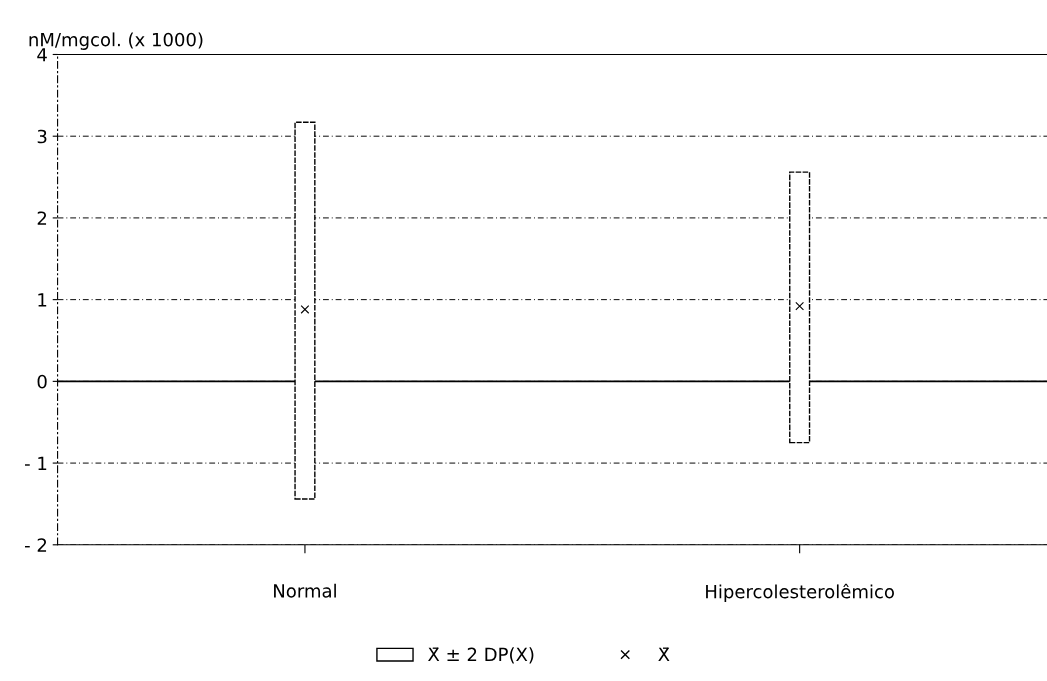  What do you see at coordinates (481, 655) in the screenshot?
I see `legend-label: X̄ ± 2 DP(X)` at bounding box center [481, 655].